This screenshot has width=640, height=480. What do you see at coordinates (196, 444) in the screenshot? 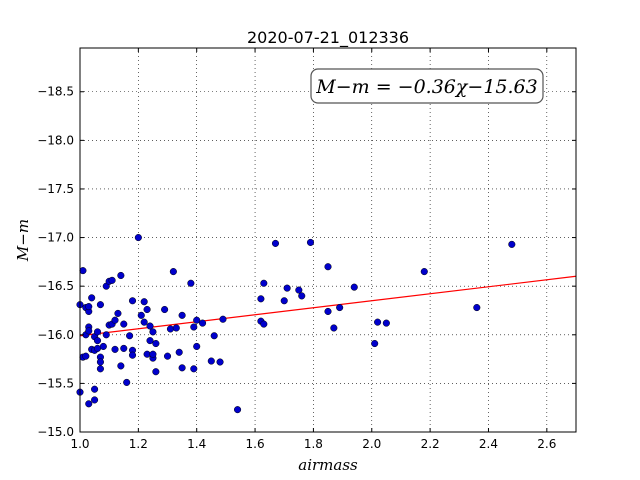
I see `x-tick-label: 1.4` at bounding box center [196, 444].